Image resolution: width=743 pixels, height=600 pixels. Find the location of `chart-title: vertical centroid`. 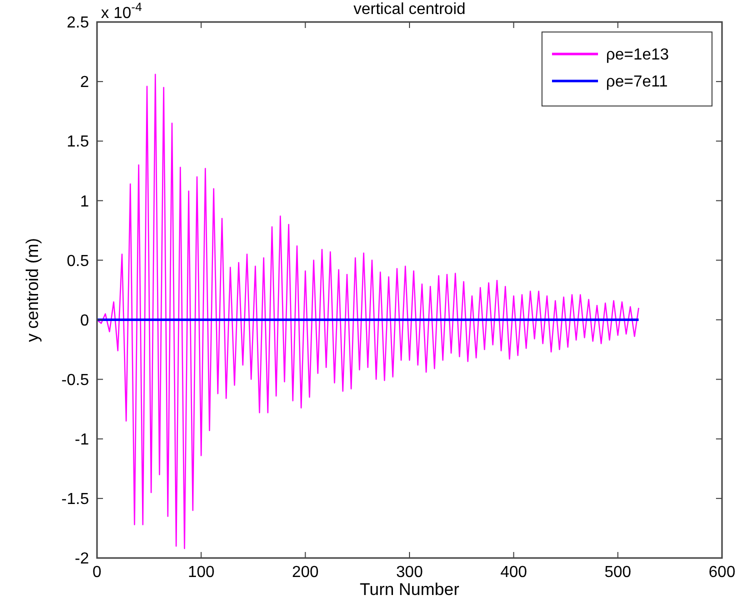

chart-title: vertical centroid is located at coordinates (409, 9).